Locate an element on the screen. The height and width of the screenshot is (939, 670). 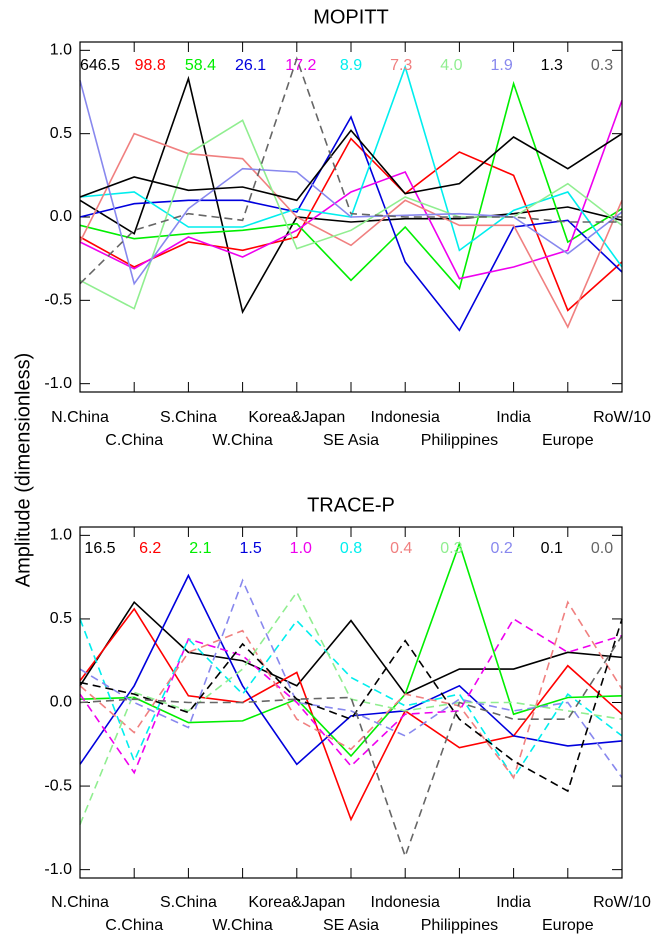
legend-label: 1.9 is located at coordinates (501, 65).